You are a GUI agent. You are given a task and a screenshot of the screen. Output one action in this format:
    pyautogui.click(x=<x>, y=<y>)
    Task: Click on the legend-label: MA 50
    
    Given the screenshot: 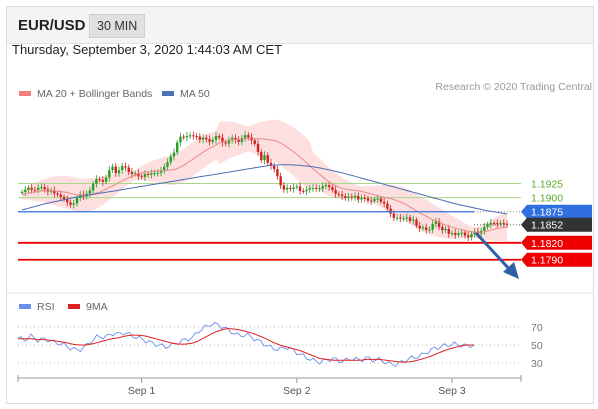 What is the action you would take?
    pyautogui.click(x=195, y=94)
    